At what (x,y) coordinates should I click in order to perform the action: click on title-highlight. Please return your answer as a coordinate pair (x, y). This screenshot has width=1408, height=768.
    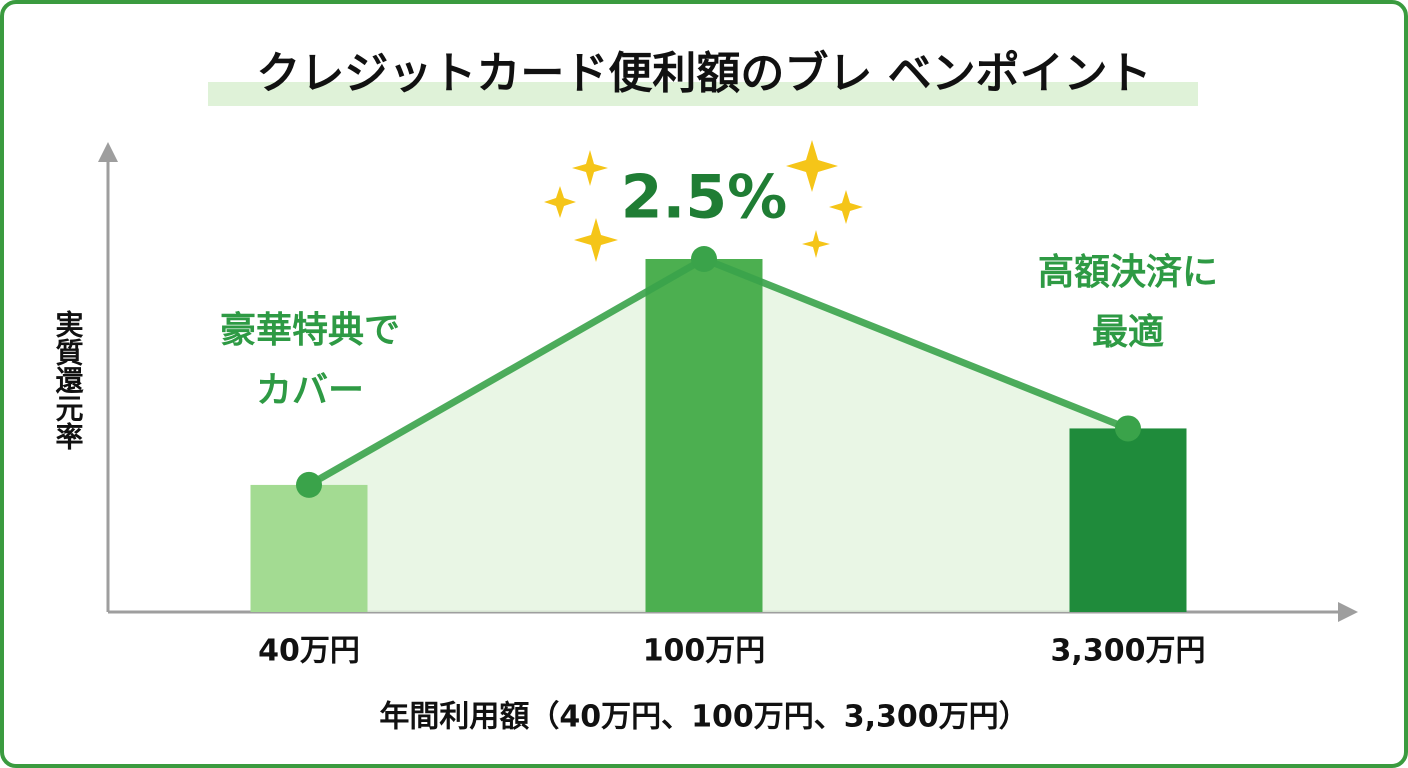
    Looking at the image, I should click on (703, 94).